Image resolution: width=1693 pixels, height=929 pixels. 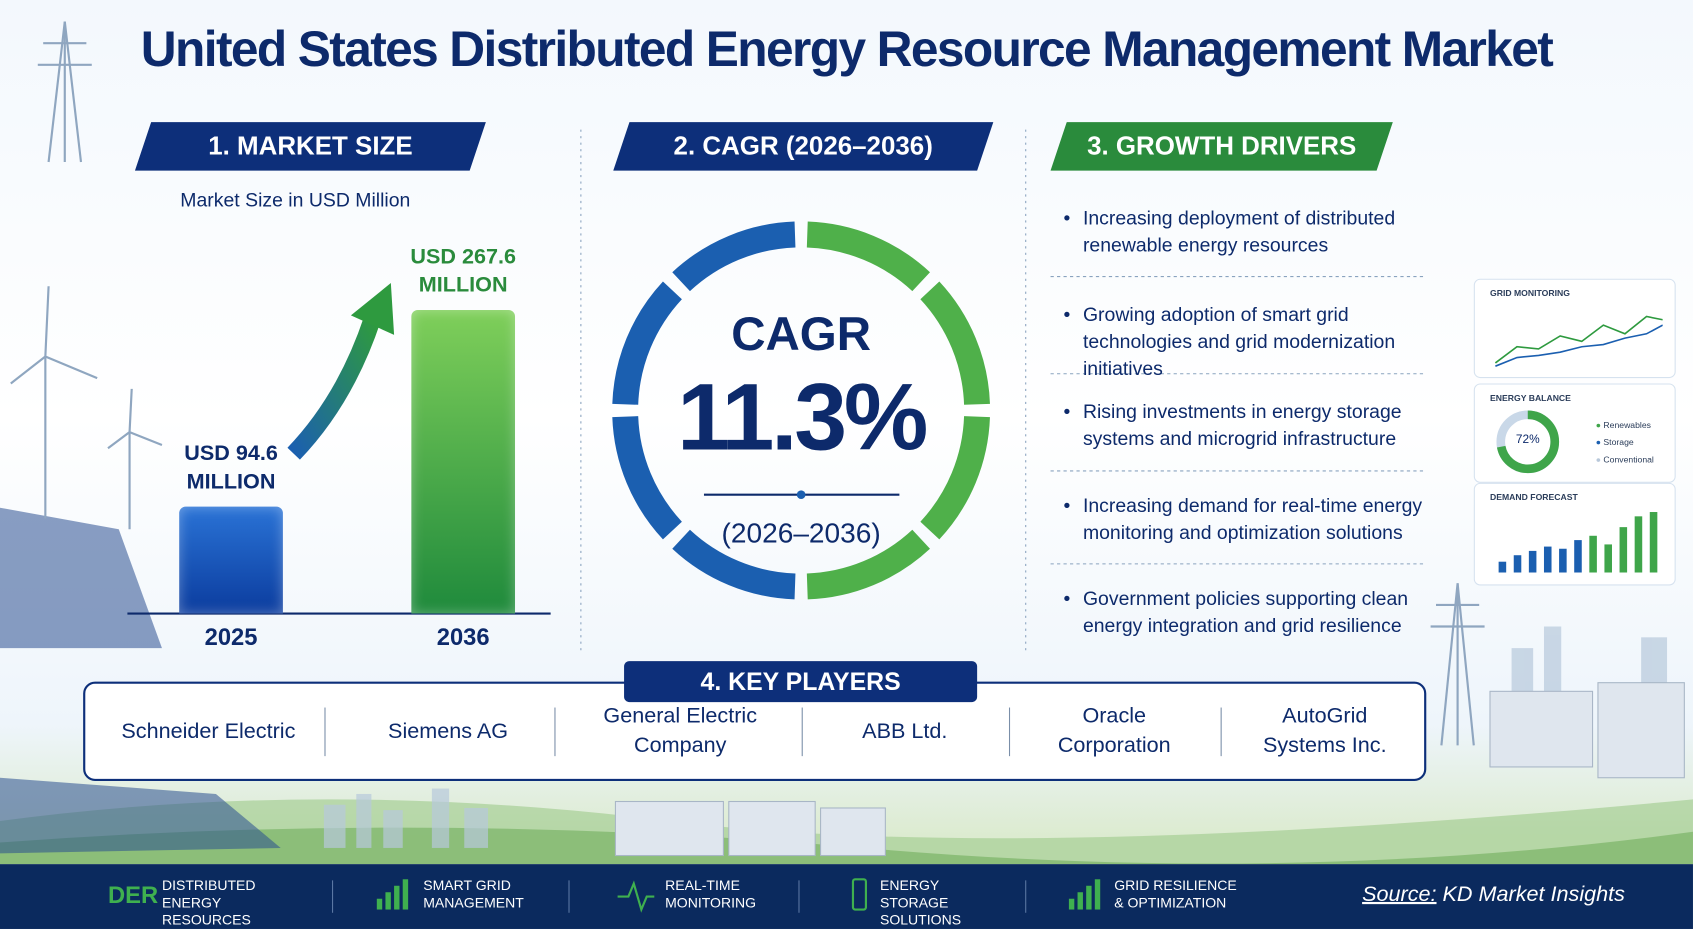 What do you see at coordinates (334, 387) in the screenshot?
I see `growth-arrow` at bounding box center [334, 387].